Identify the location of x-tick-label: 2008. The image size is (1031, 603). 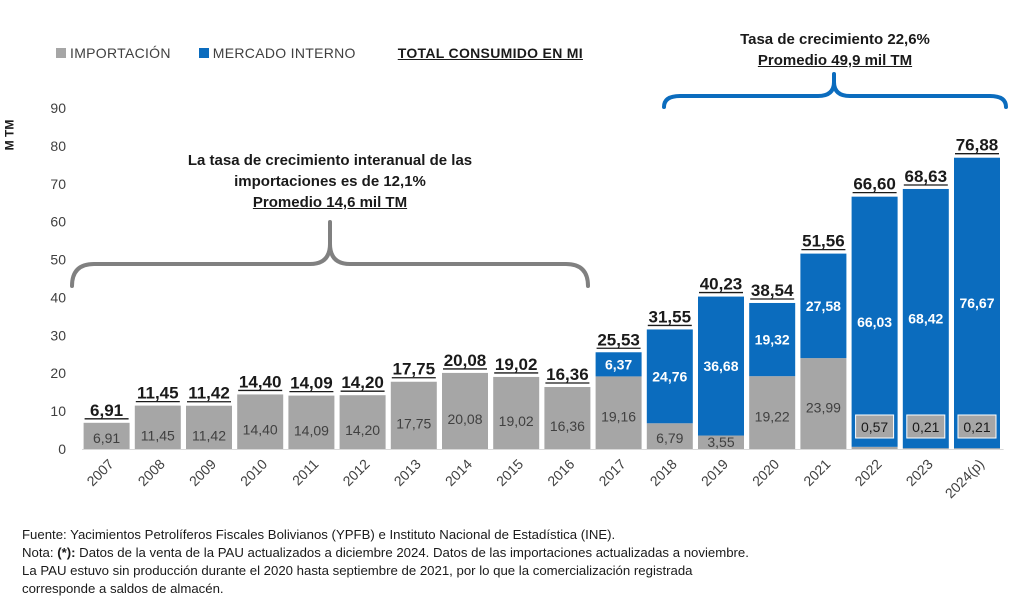
(151, 472).